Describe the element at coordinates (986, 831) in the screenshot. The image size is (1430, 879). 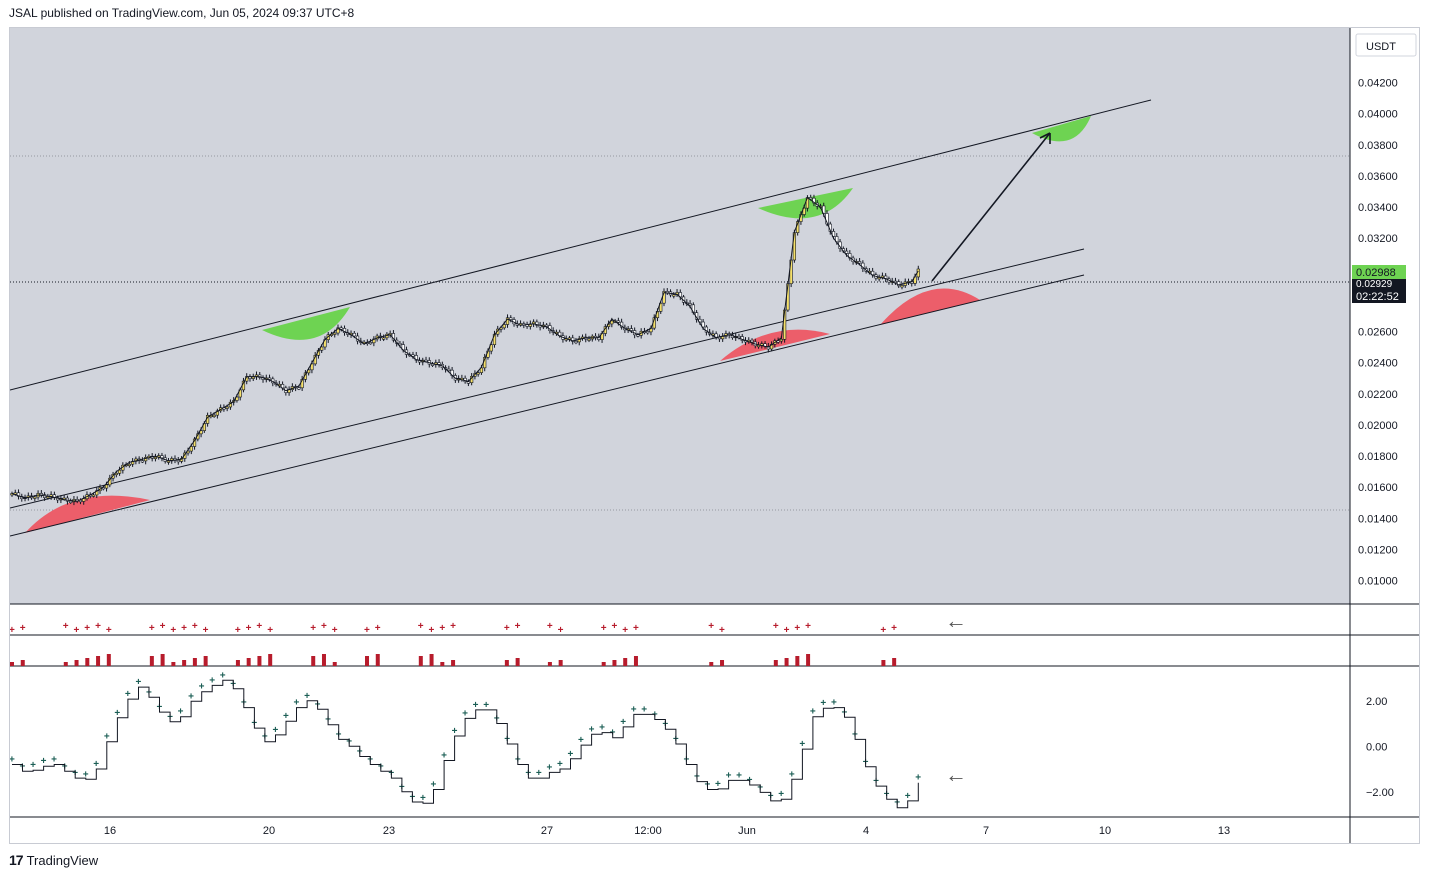
I see `time-tick-label: 7` at that location.